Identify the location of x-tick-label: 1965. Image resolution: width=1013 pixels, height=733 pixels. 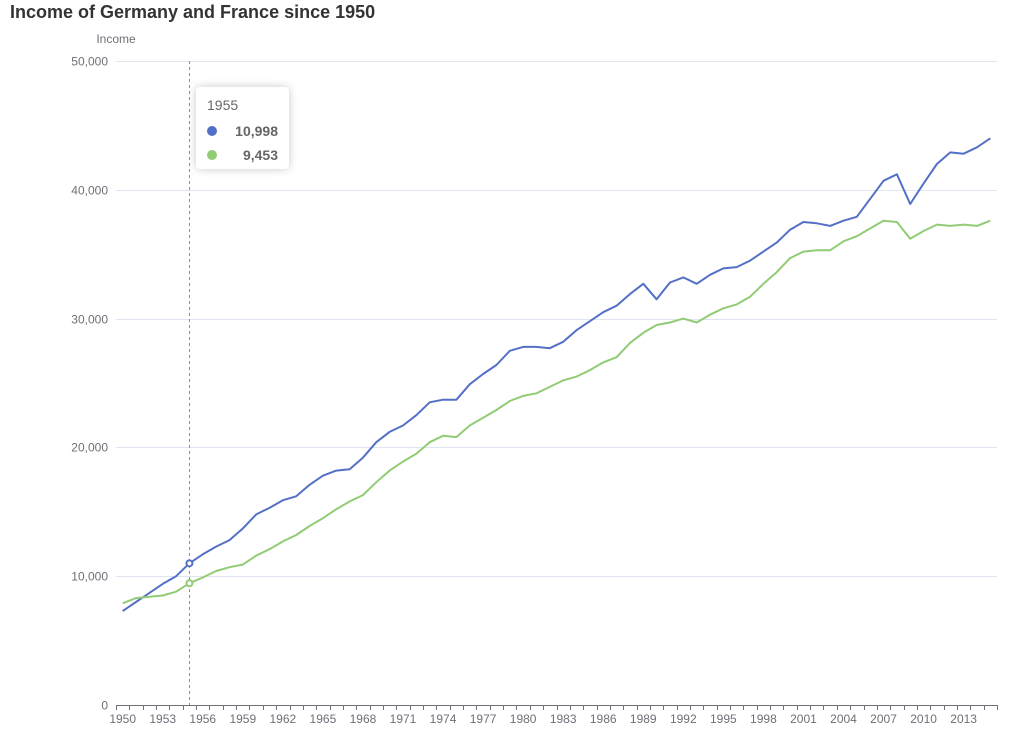
(323, 719).